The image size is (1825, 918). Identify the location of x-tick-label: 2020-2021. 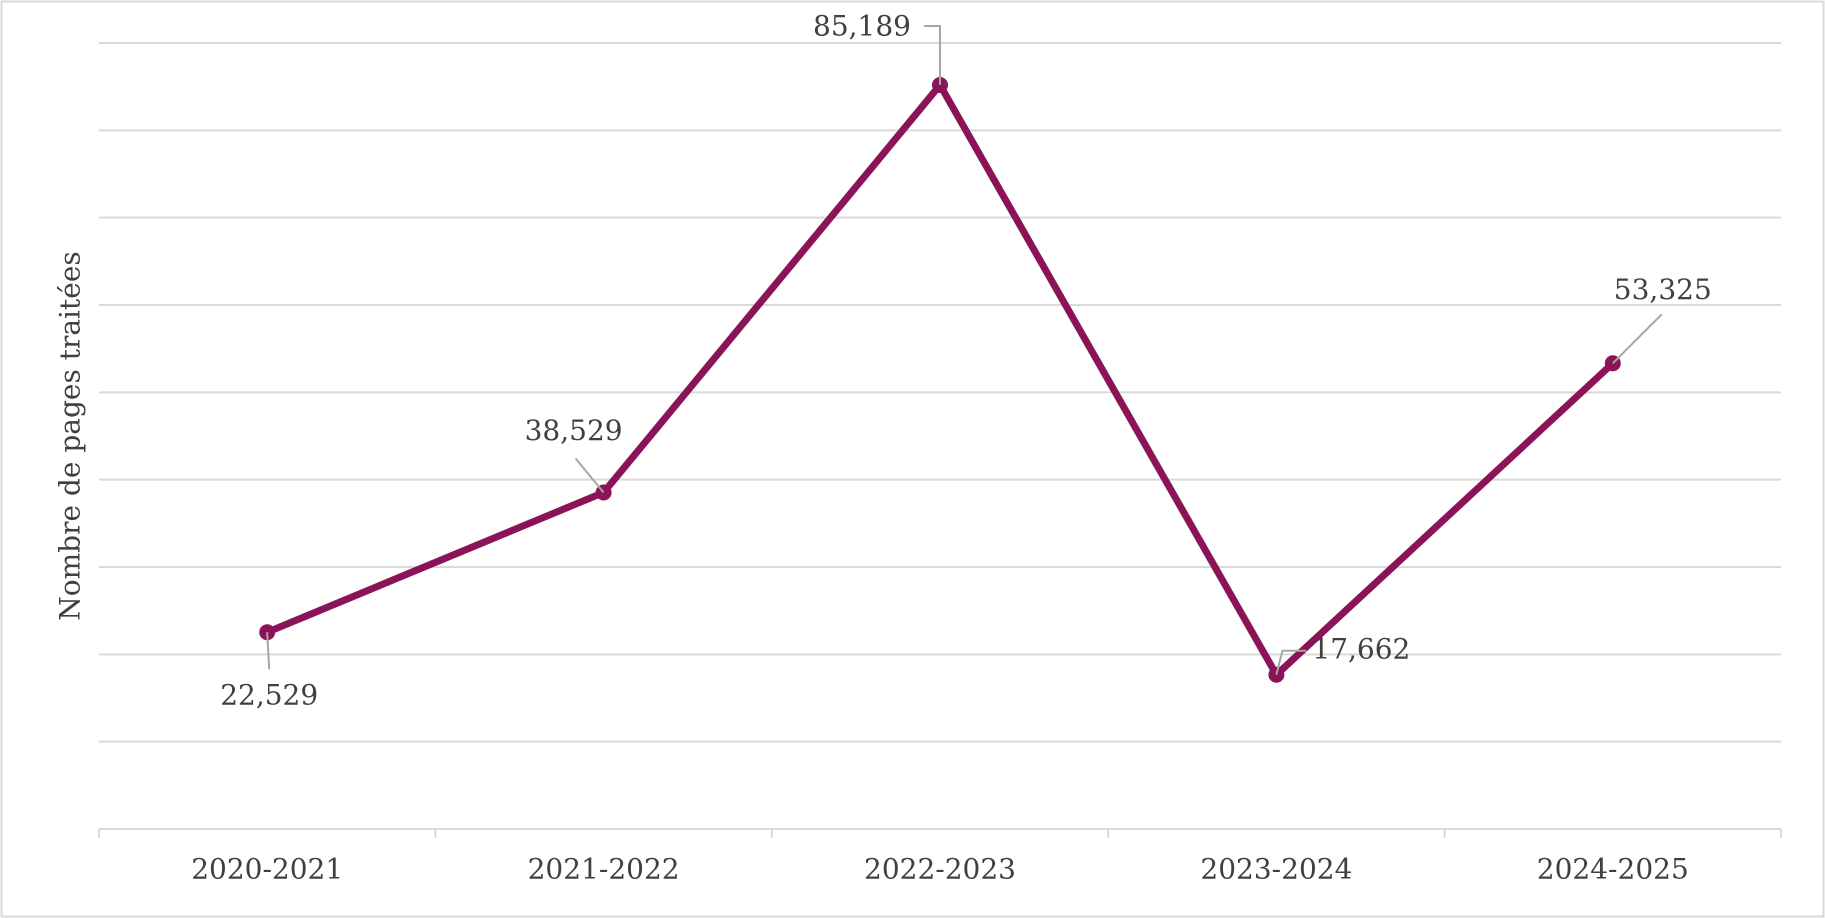
(267, 869).